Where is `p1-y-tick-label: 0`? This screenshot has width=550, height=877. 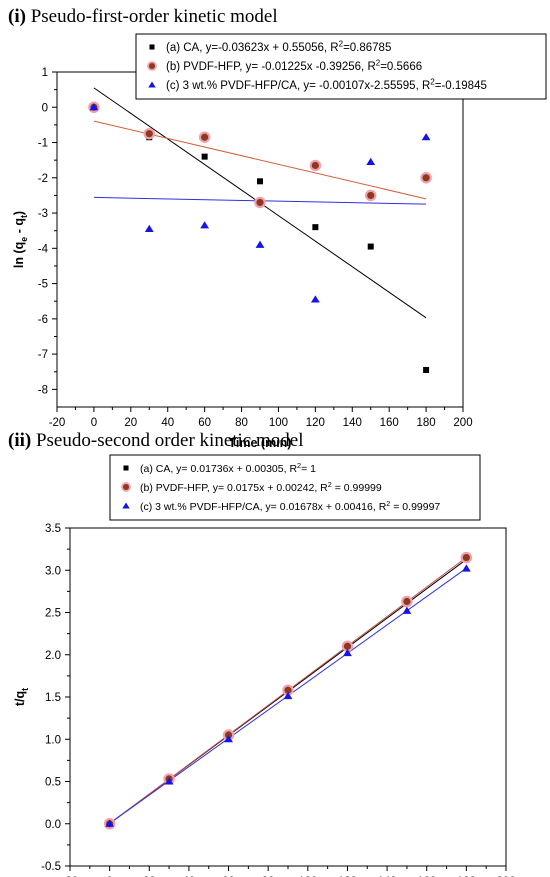
p1-y-tick-label: 0 is located at coordinates (45, 108).